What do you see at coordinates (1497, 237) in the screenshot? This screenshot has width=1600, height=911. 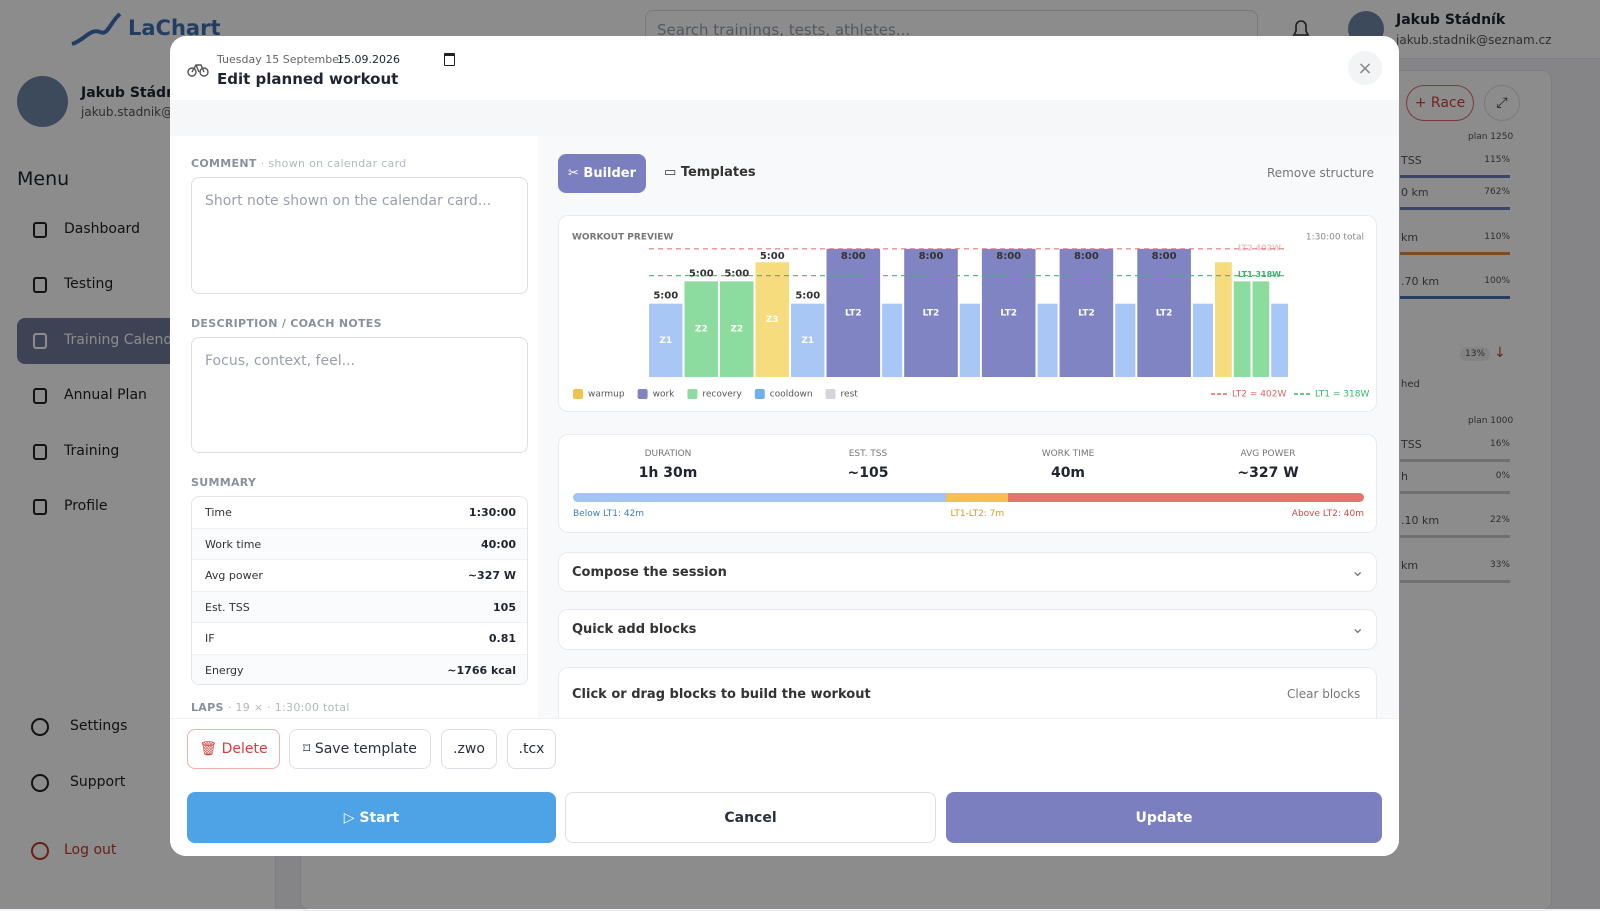 I see `panel-pct: 110%` at bounding box center [1497, 237].